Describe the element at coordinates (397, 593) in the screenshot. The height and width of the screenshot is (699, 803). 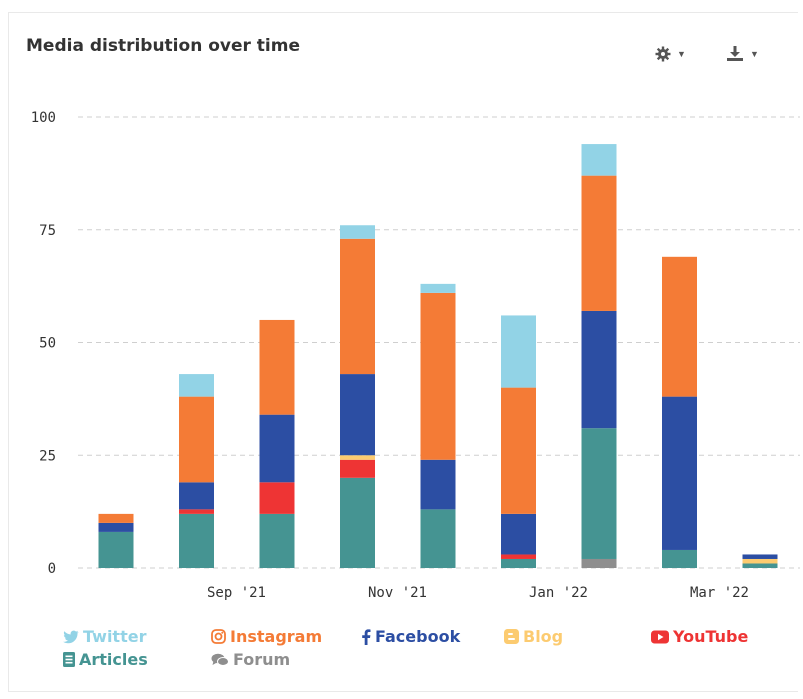
I see `x-tick-label: Nov '21` at that location.